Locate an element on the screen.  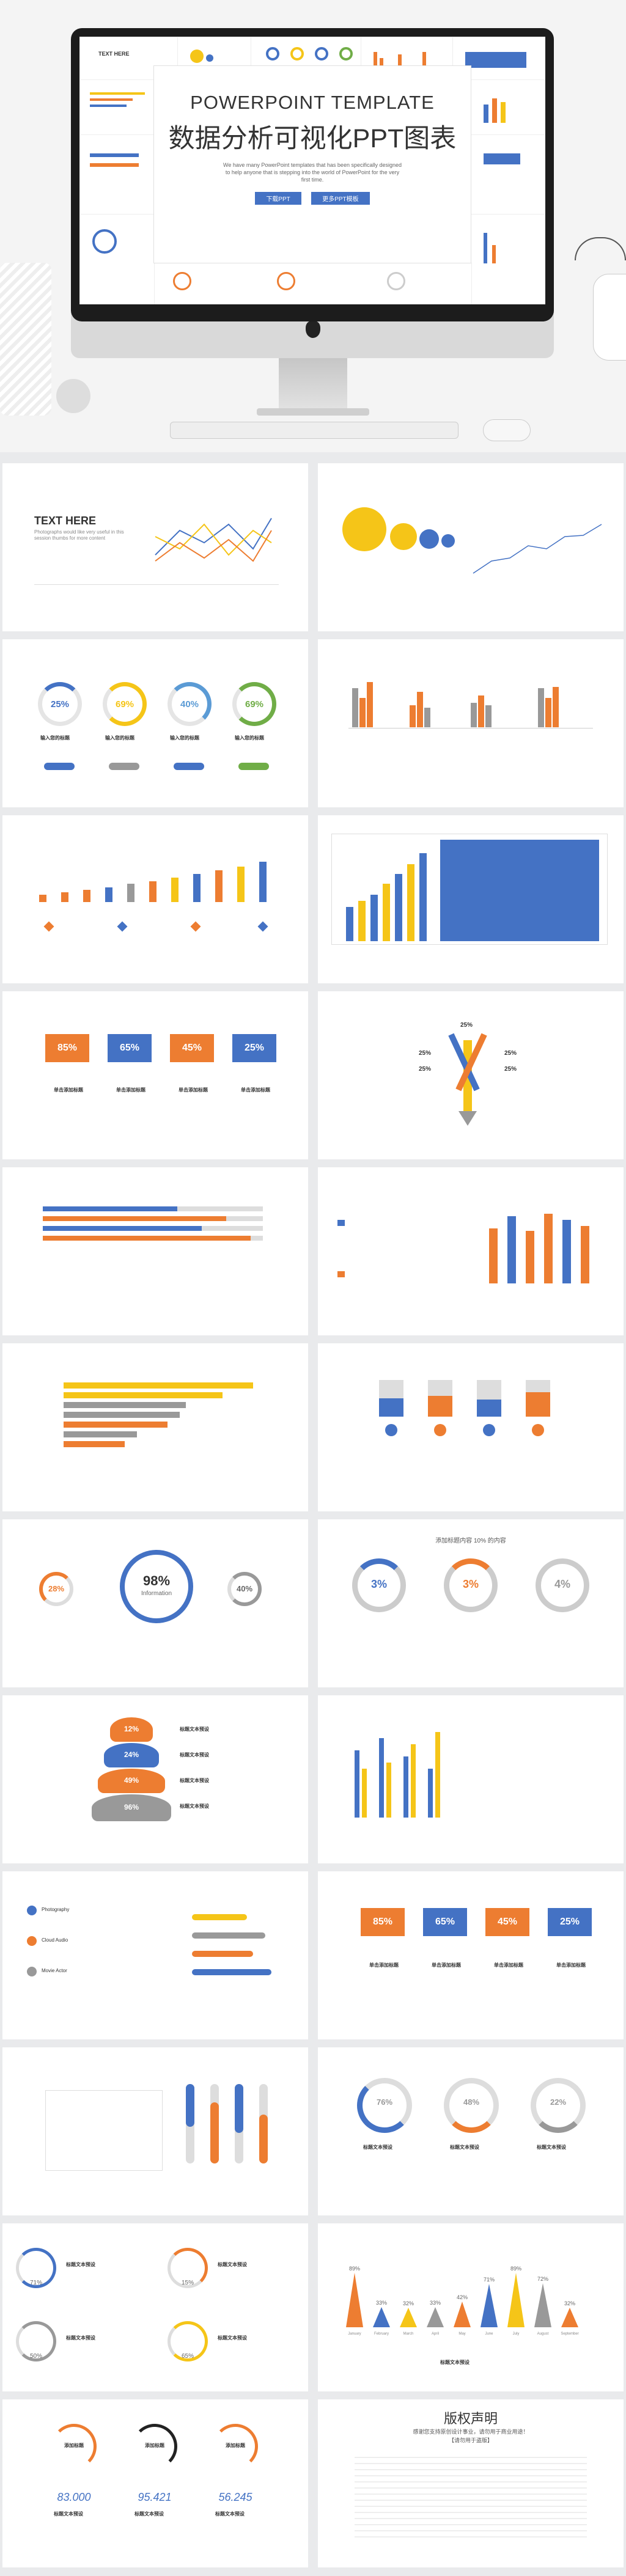
ring-slide-title: 添加标题内容 10% 的内容 is located at coordinates (470, 1541).